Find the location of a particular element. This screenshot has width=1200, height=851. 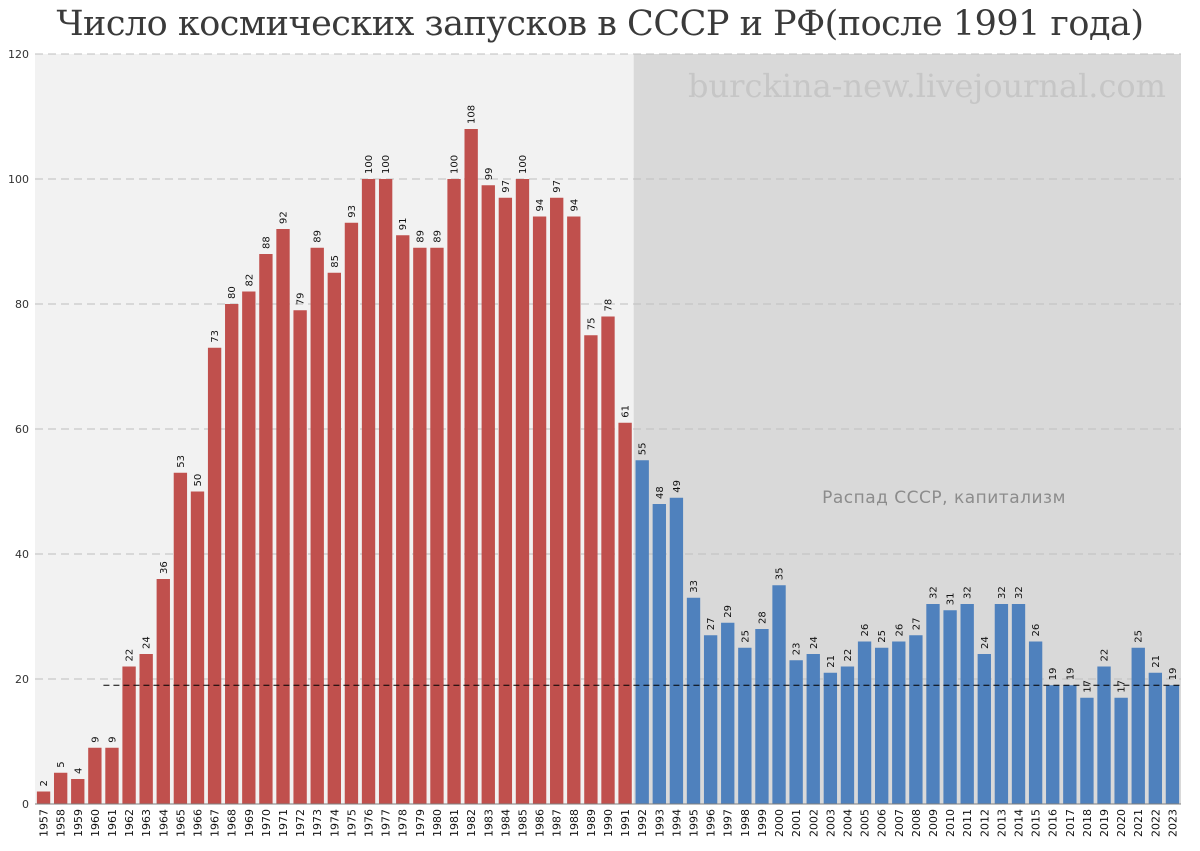

bar-2009 is located at coordinates (933, 704).